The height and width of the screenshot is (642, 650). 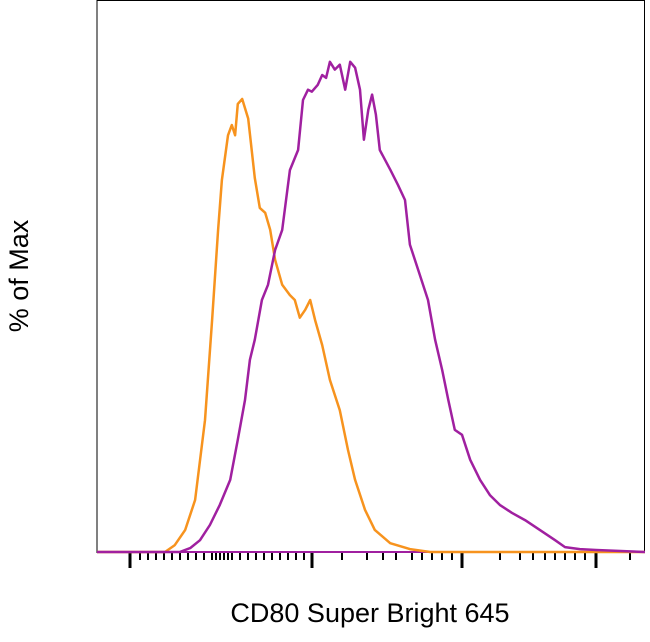 What do you see at coordinates (19, 275) in the screenshot?
I see `y-axis-label: % of Max` at bounding box center [19, 275].